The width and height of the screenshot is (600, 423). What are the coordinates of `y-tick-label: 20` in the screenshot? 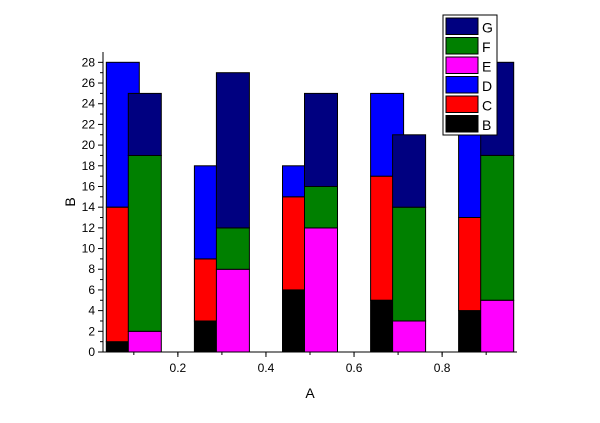 It's located at (89, 145).